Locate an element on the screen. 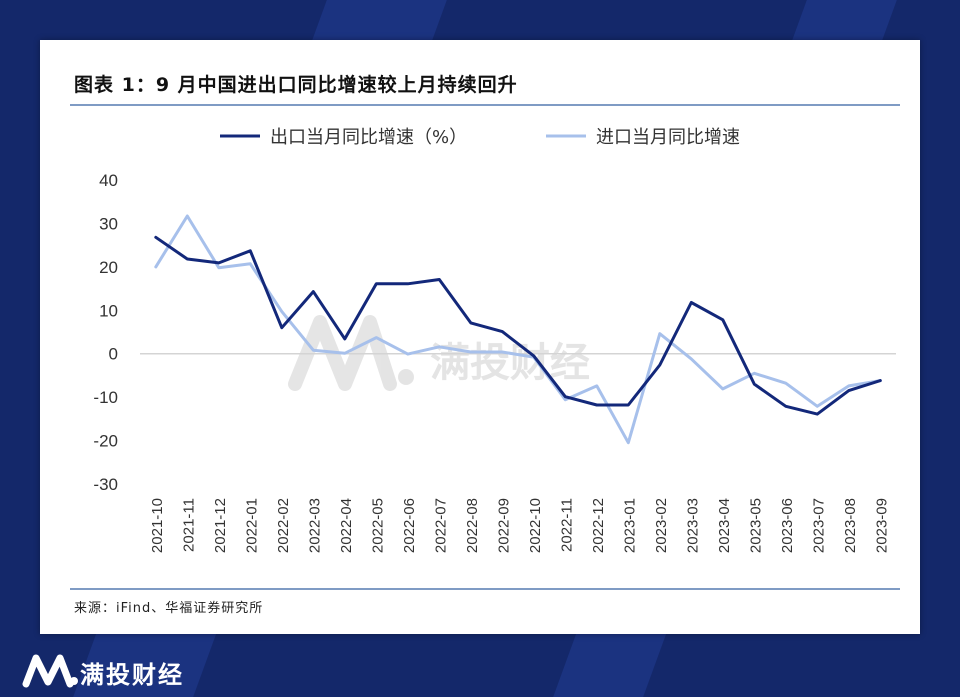 The width and height of the screenshot is (960, 697). x-tick-label: 2022-10 is located at coordinates (535, 525).